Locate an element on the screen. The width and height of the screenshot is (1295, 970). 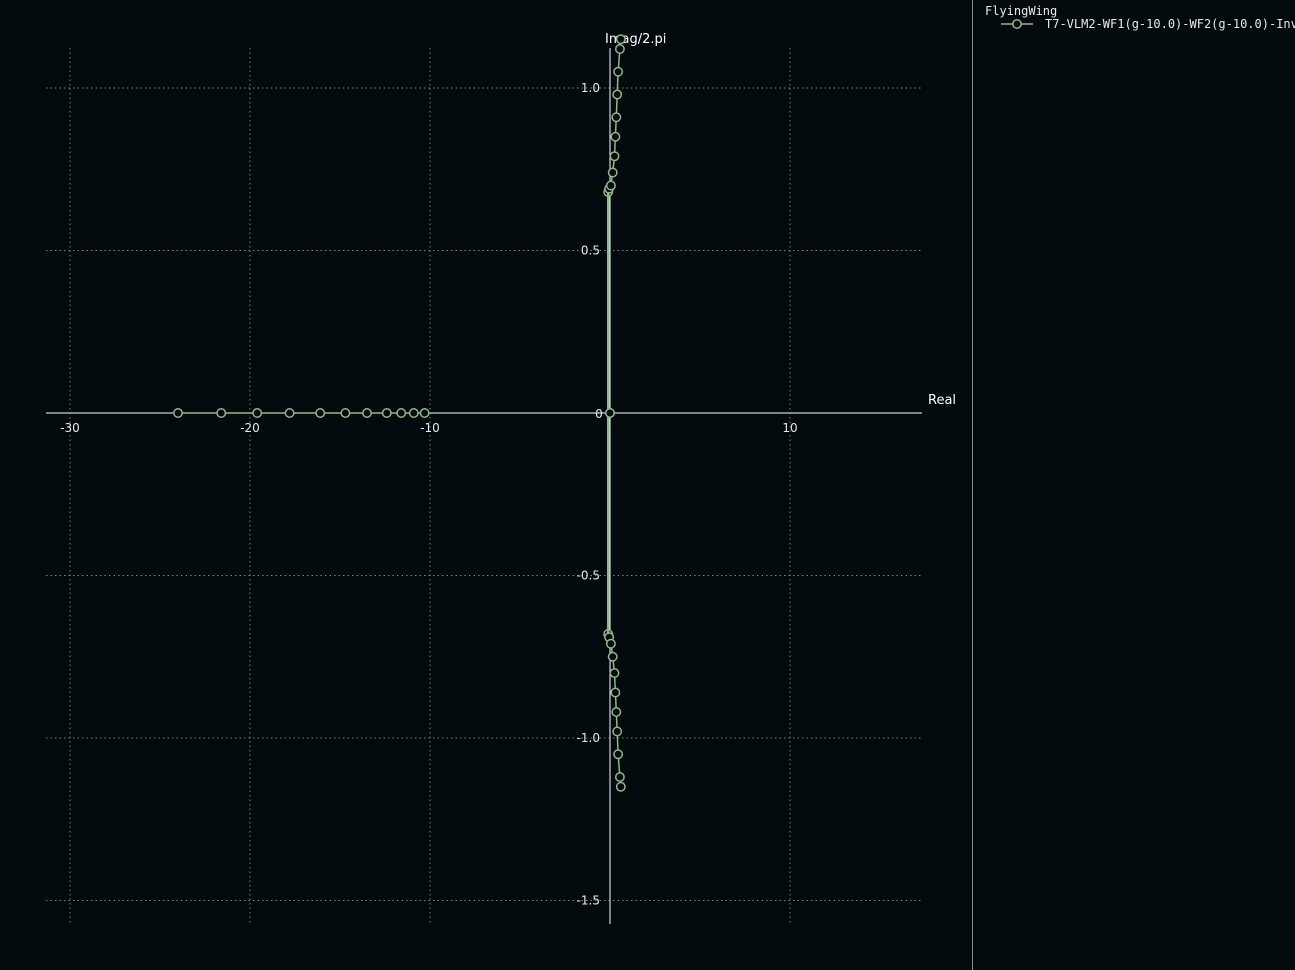
y-tick-label: -1.0 is located at coordinates (588, 738).